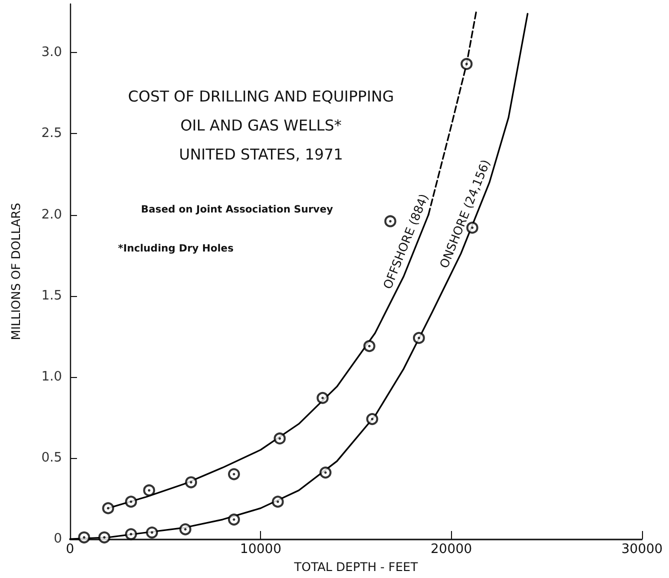 This screenshot has height=578, width=669. What do you see at coordinates (261, 126) in the screenshot?
I see `text: COST OF DRILLING AND EQUIPPING OIL AND GAS WELLS* UNITED STATES, 1971` at bounding box center [261, 126].